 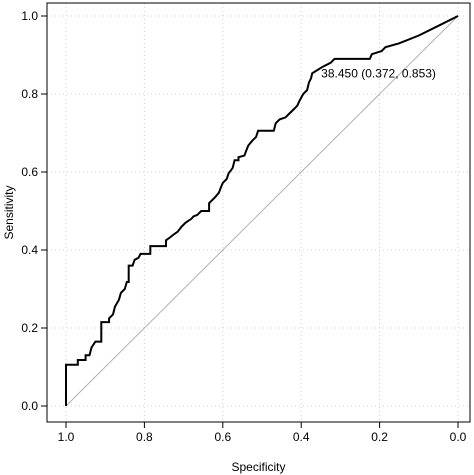 I want to click on y-tick-label: 0.4, so click(x=29, y=250).